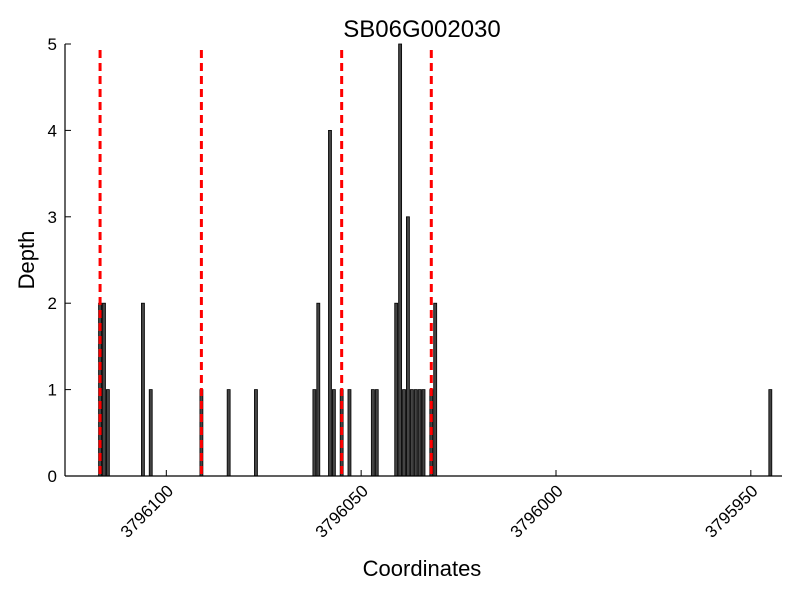  Describe the element at coordinates (52, 303) in the screenshot. I see `y-tick-label: 2` at that location.